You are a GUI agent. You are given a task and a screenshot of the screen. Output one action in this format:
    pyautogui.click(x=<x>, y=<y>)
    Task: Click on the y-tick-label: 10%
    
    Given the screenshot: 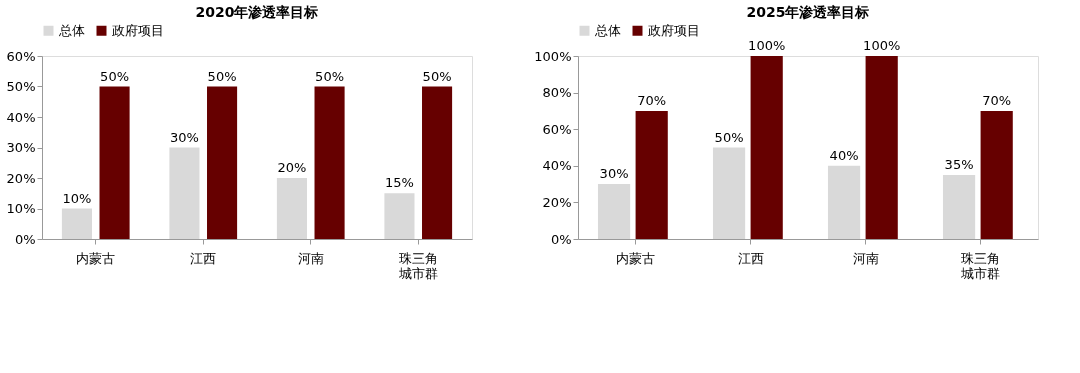 What is the action you would take?
    pyautogui.click(x=21, y=208)
    